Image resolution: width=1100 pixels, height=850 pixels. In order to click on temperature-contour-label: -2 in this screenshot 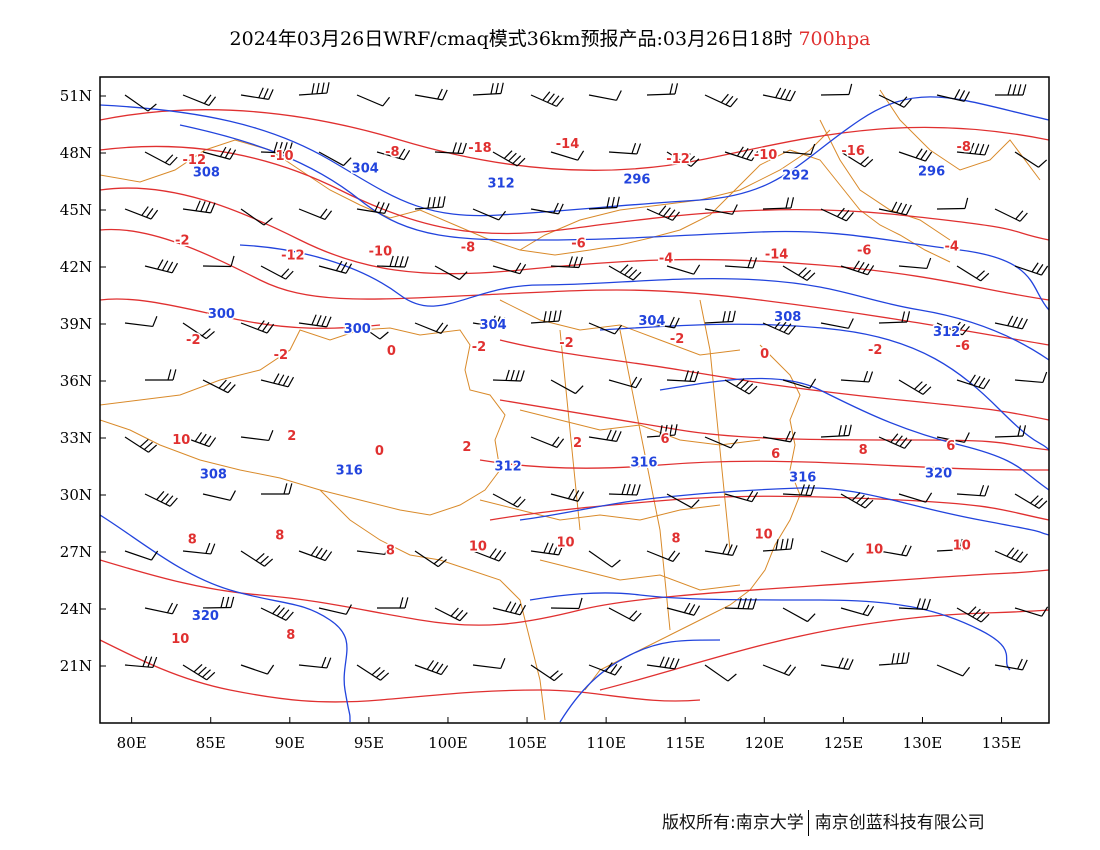, I will do `click(566, 343)`.